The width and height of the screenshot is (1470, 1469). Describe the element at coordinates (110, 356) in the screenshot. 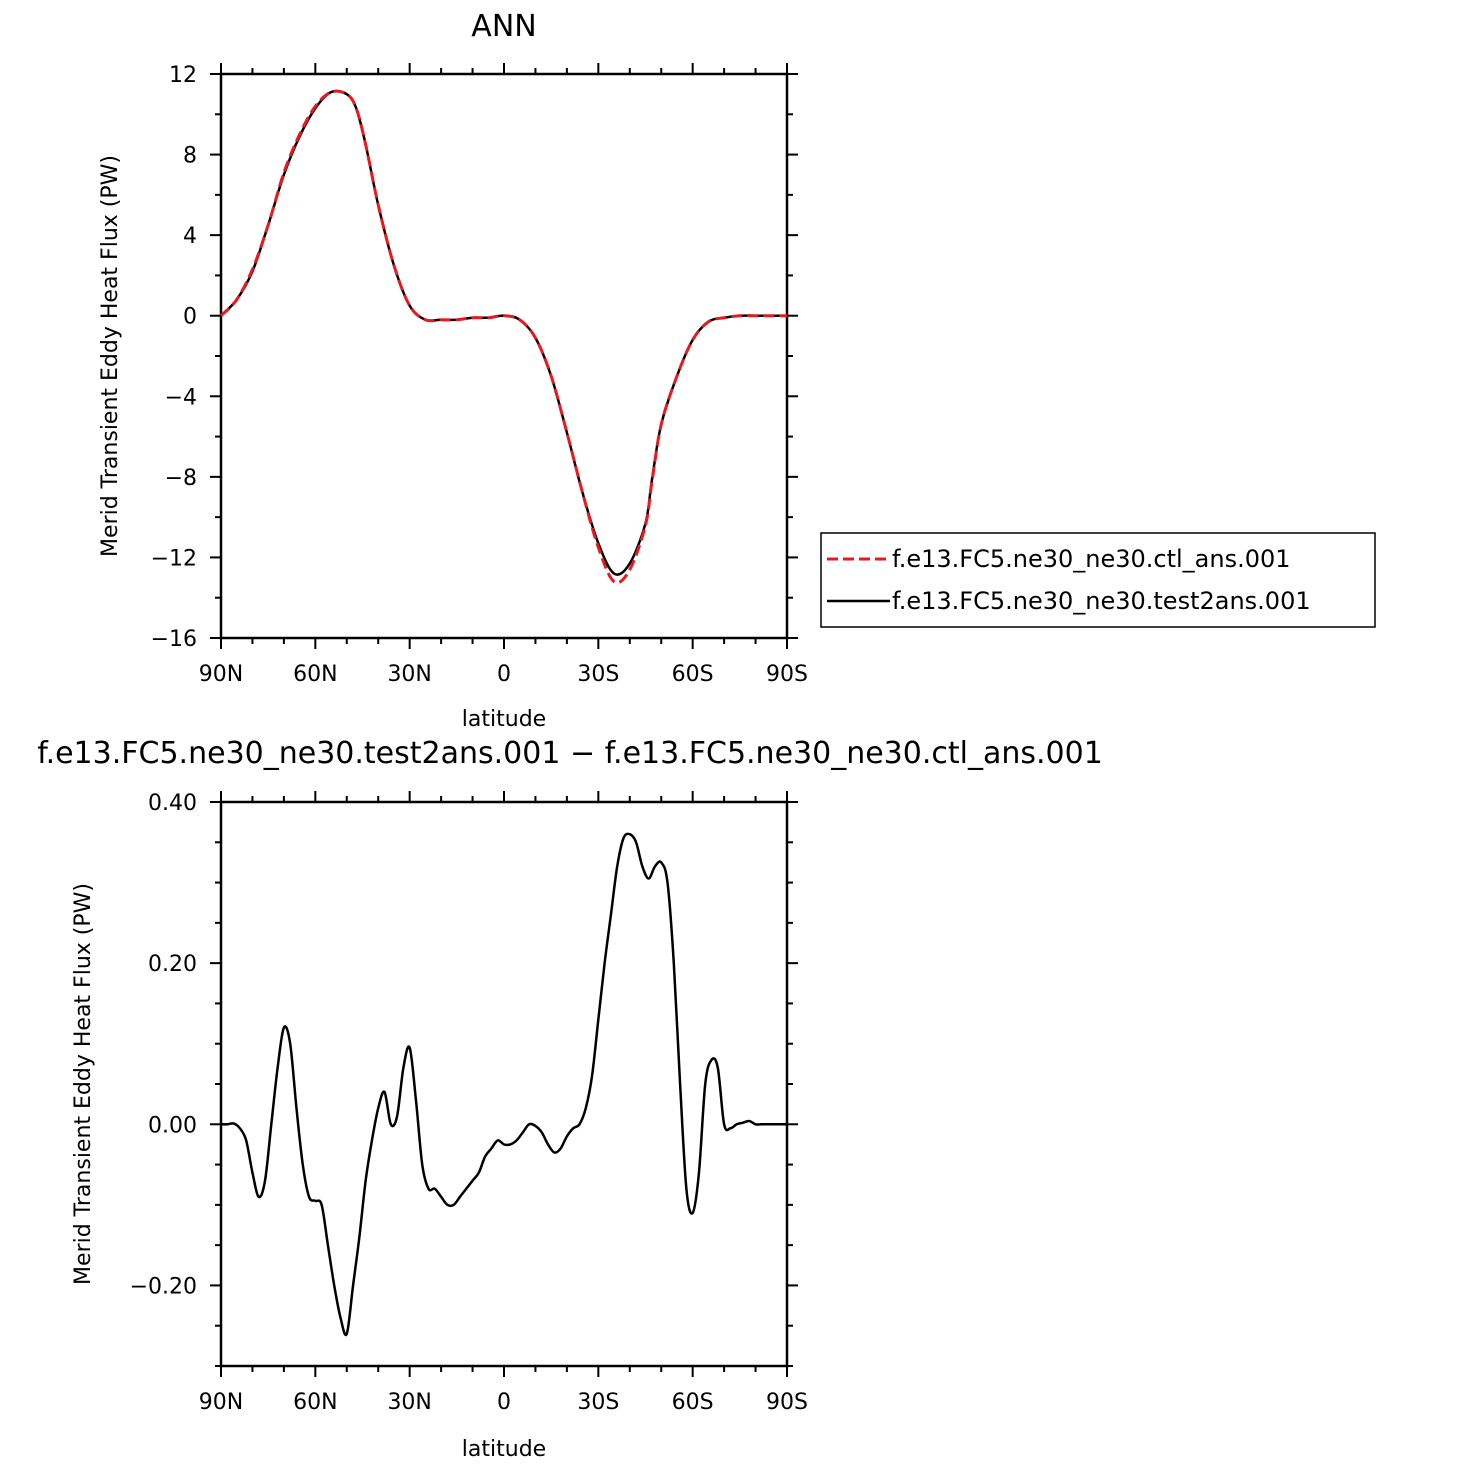

I see `chart-top-y-axis-label: Merid Transient Eddy Heat Flux (PW)` at that location.